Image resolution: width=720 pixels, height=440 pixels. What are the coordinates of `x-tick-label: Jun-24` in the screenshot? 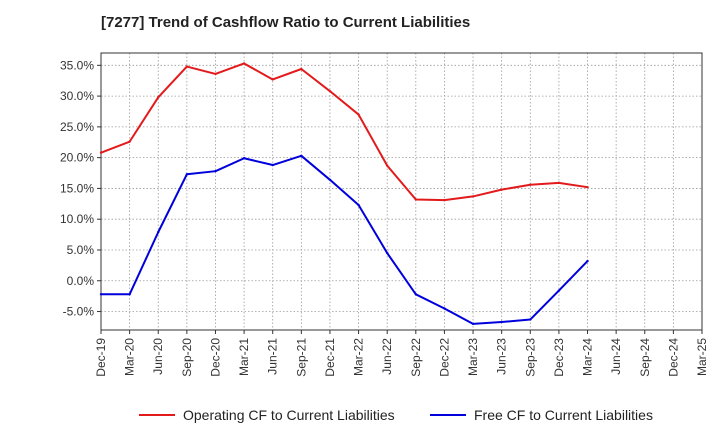 It's located at (616, 356).